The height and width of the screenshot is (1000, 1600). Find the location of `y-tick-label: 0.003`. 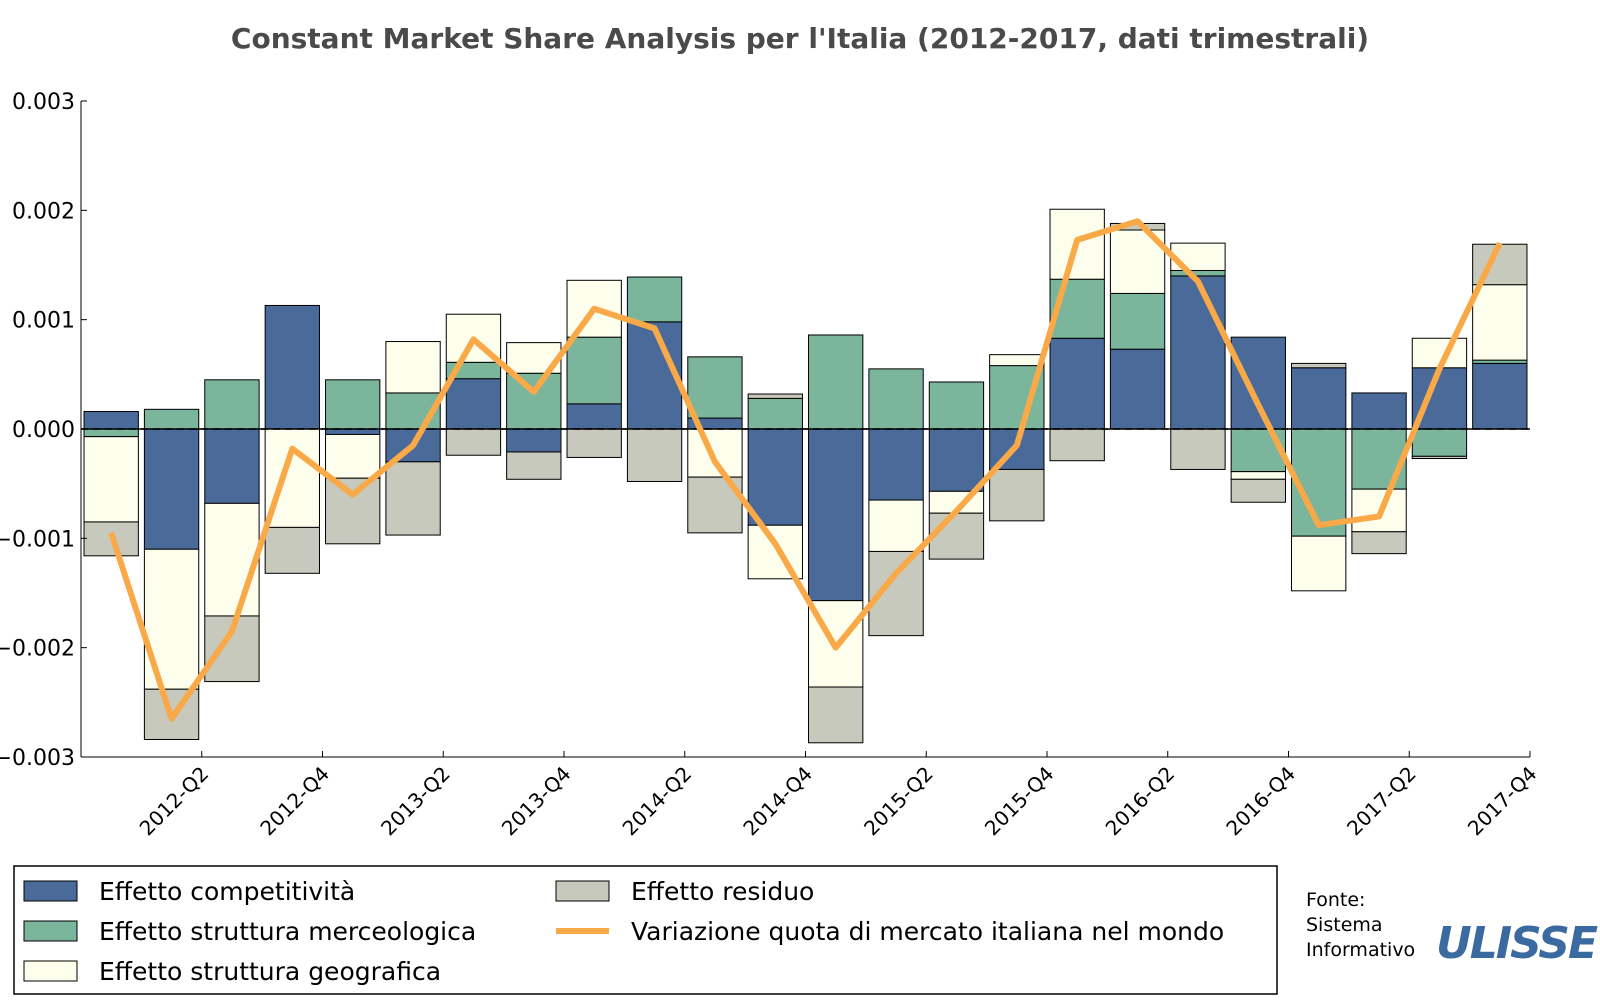

y-tick-label: 0.003 is located at coordinates (43, 102).